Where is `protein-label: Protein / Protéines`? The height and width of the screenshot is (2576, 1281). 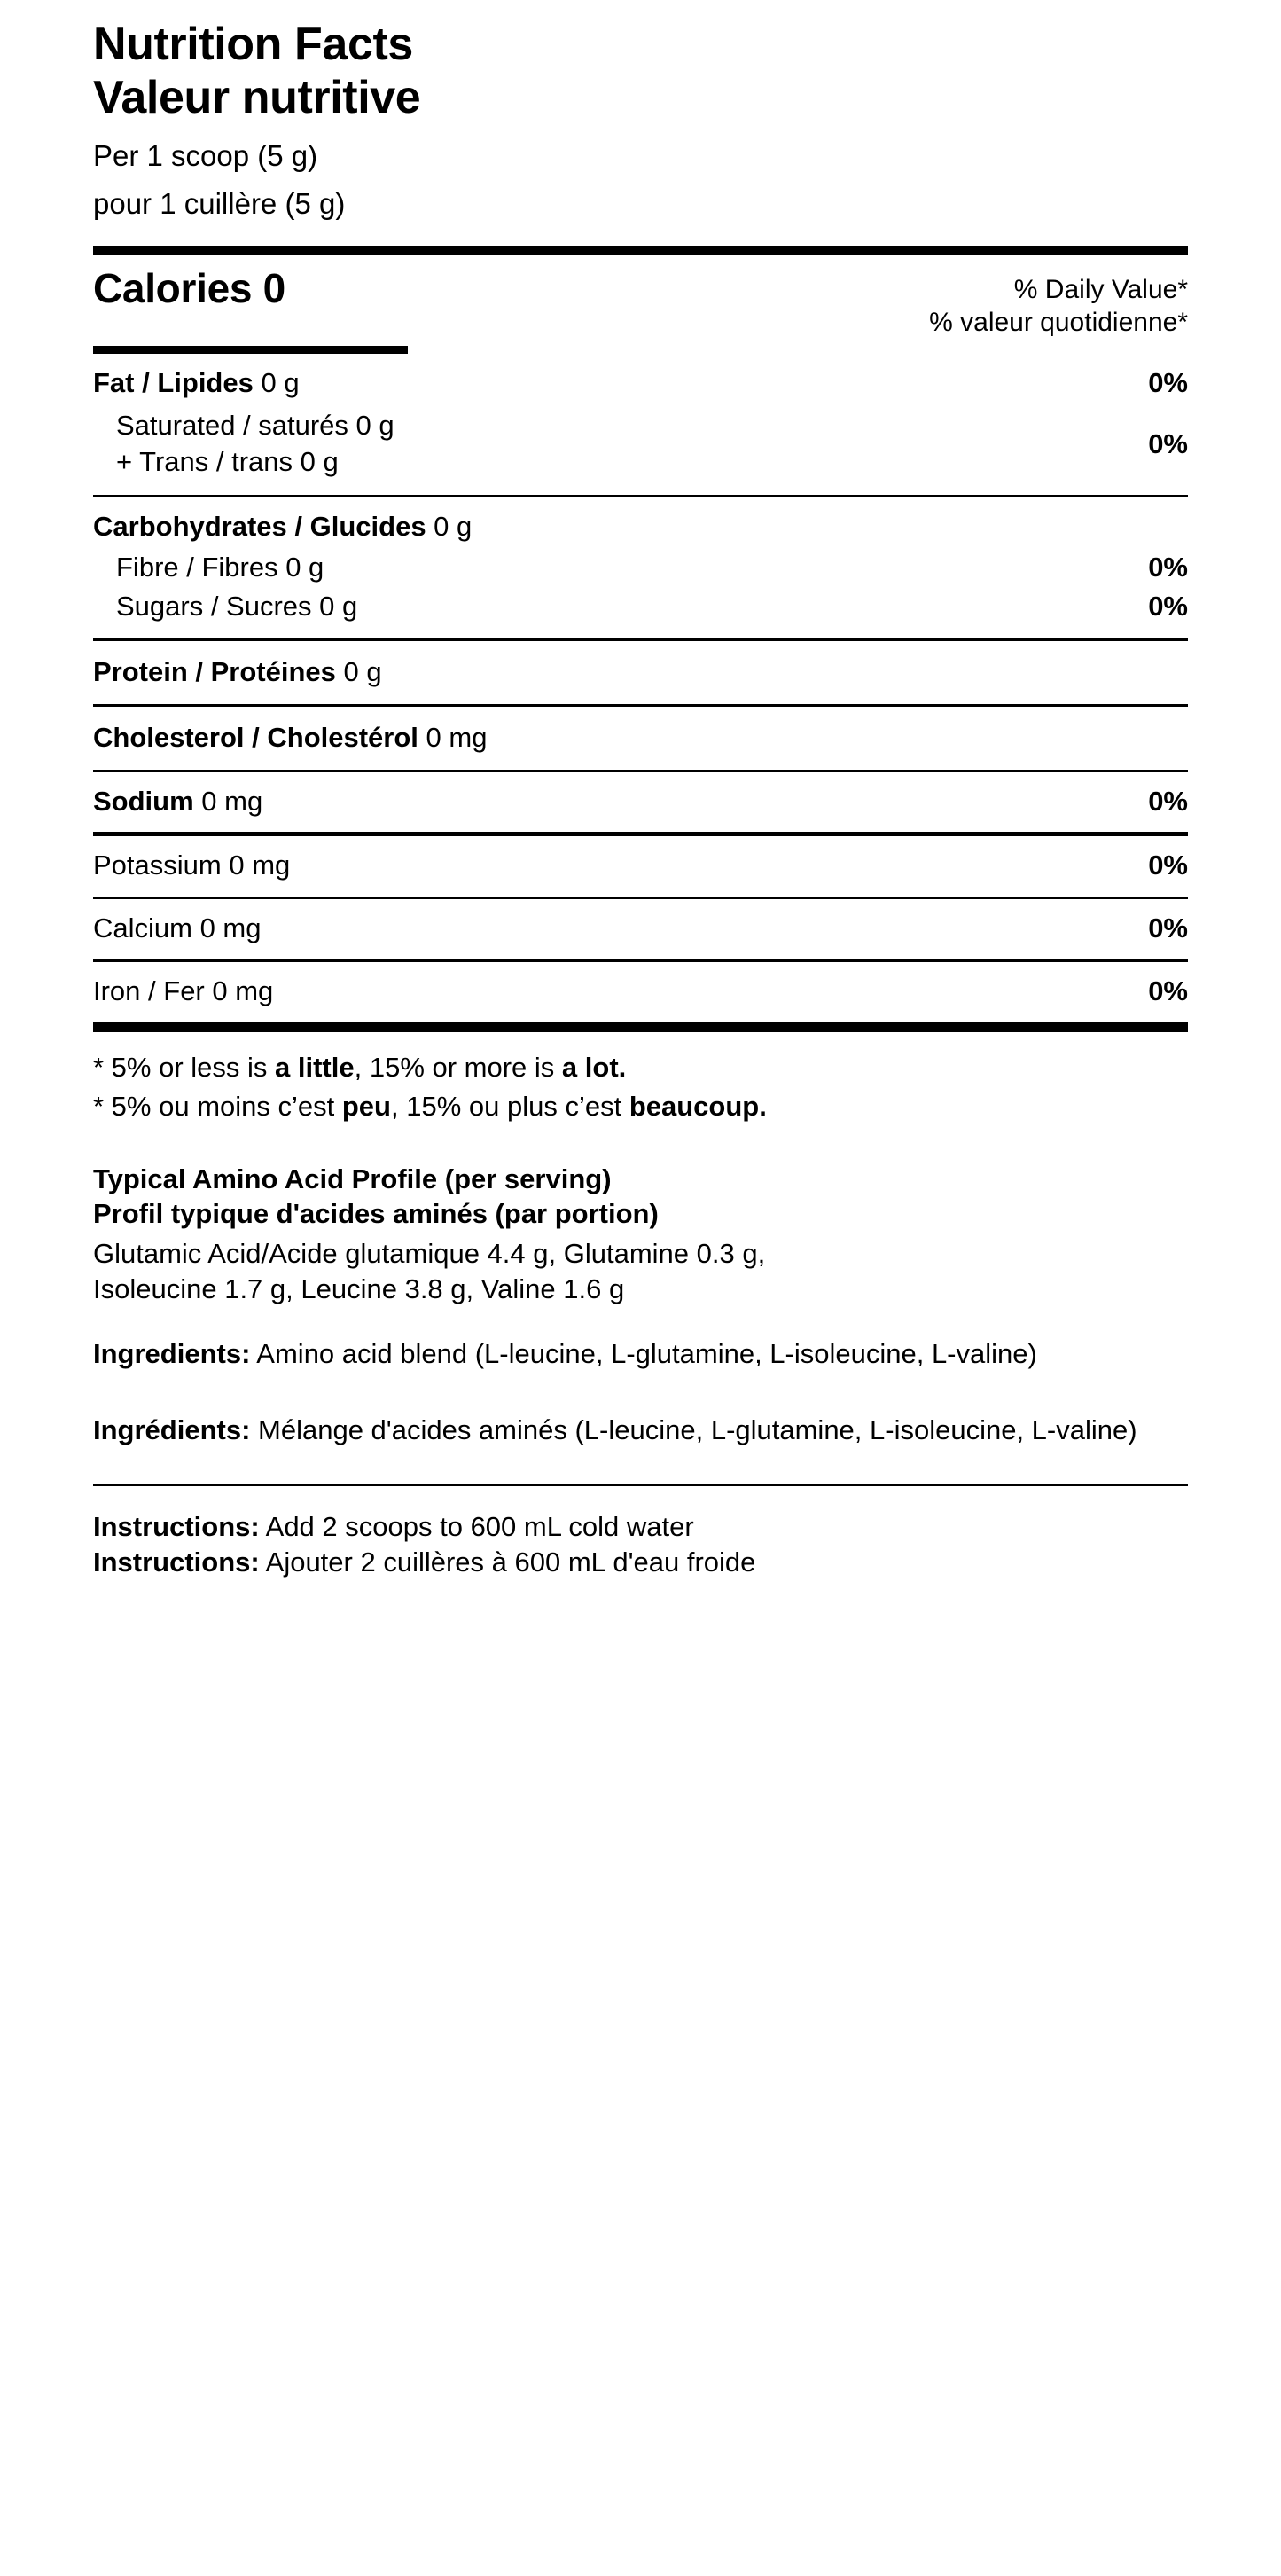
protein-label: Protein / Protéines is located at coordinates (214, 672).